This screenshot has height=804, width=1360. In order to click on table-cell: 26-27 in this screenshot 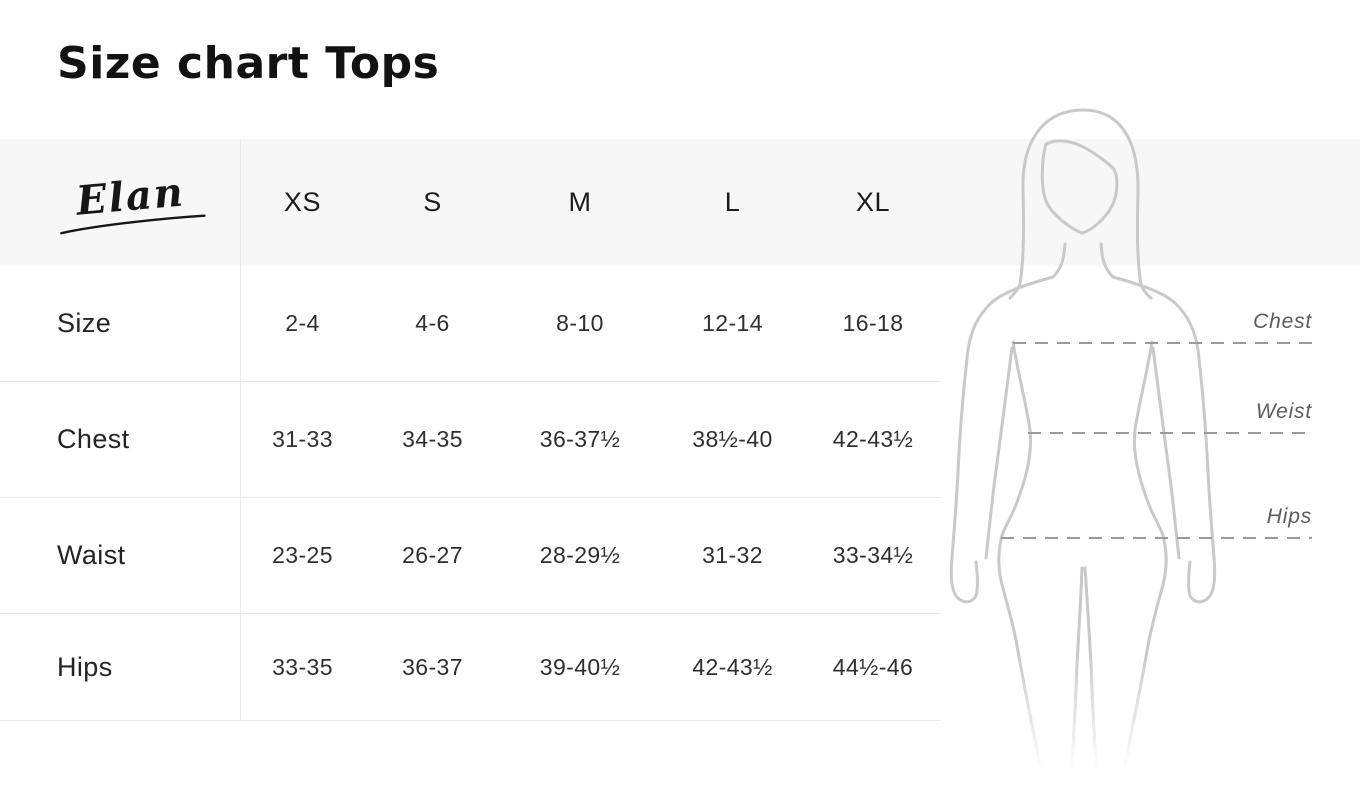, I will do `click(432, 555)`.